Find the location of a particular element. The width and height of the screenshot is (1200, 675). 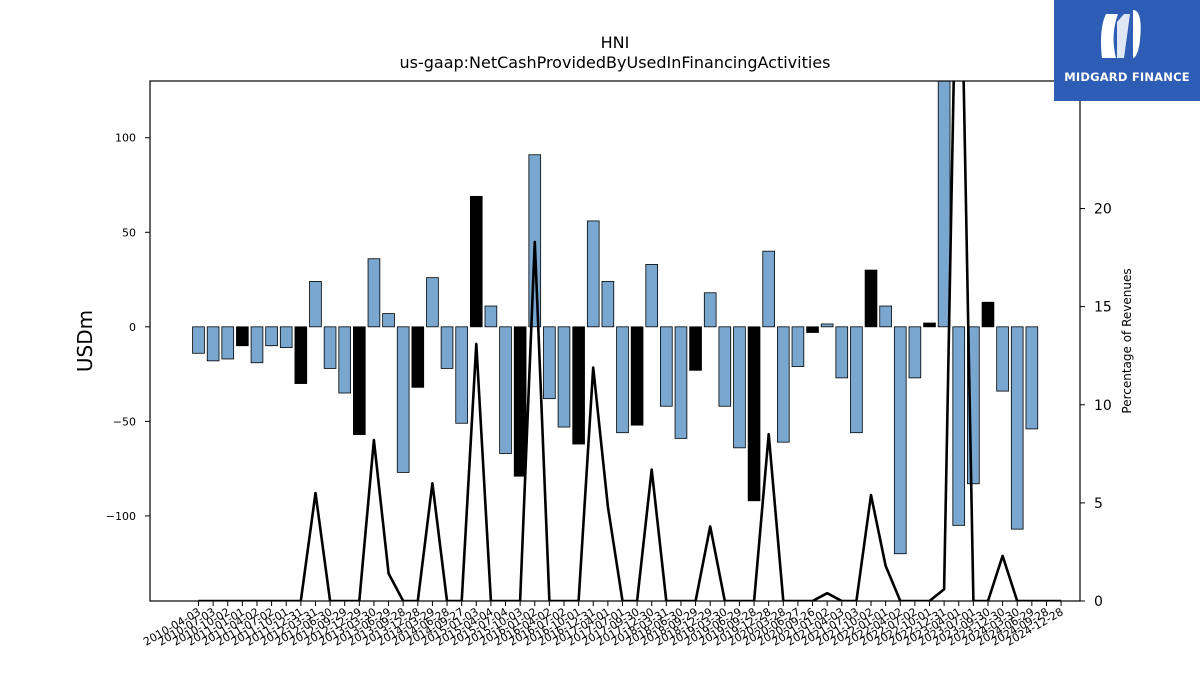

y-tick-label: 0 is located at coordinates (132, 327).